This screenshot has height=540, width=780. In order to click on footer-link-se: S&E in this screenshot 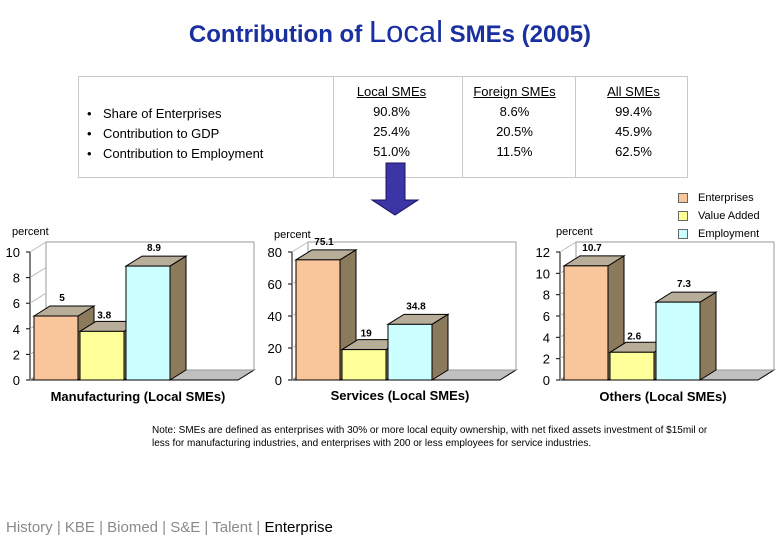, I will do `click(185, 527)`.